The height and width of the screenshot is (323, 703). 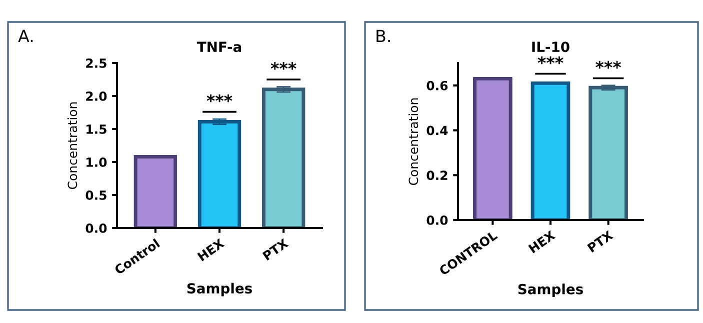 I want to click on y-tick-label: 0.4, so click(x=437, y=131).